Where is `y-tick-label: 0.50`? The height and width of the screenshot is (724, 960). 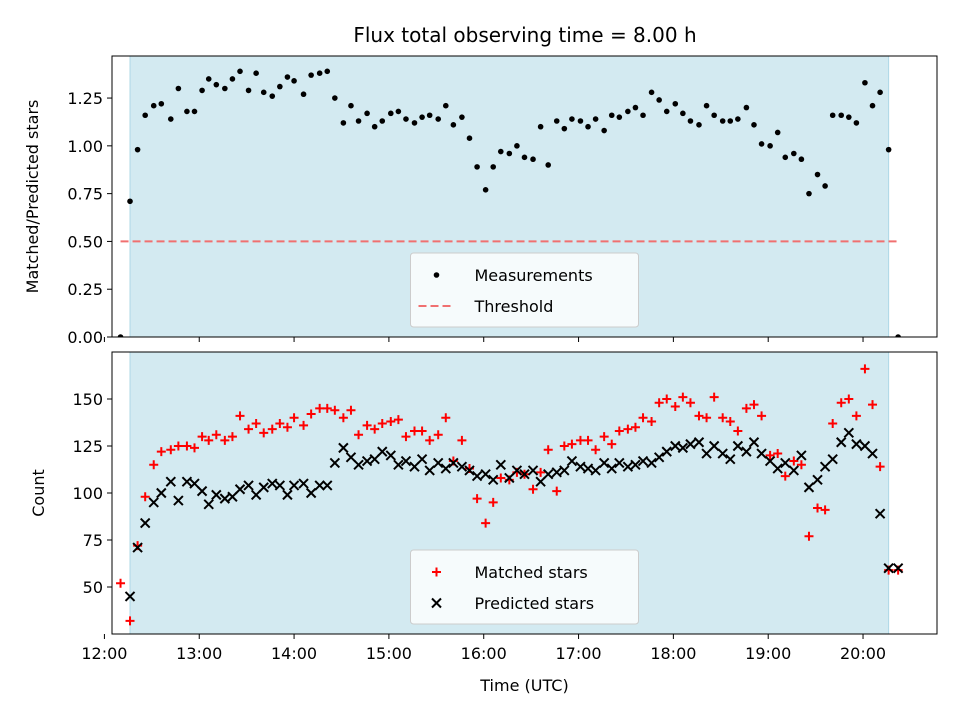 y-tick-label: 0.50 is located at coordinates (85, 241).